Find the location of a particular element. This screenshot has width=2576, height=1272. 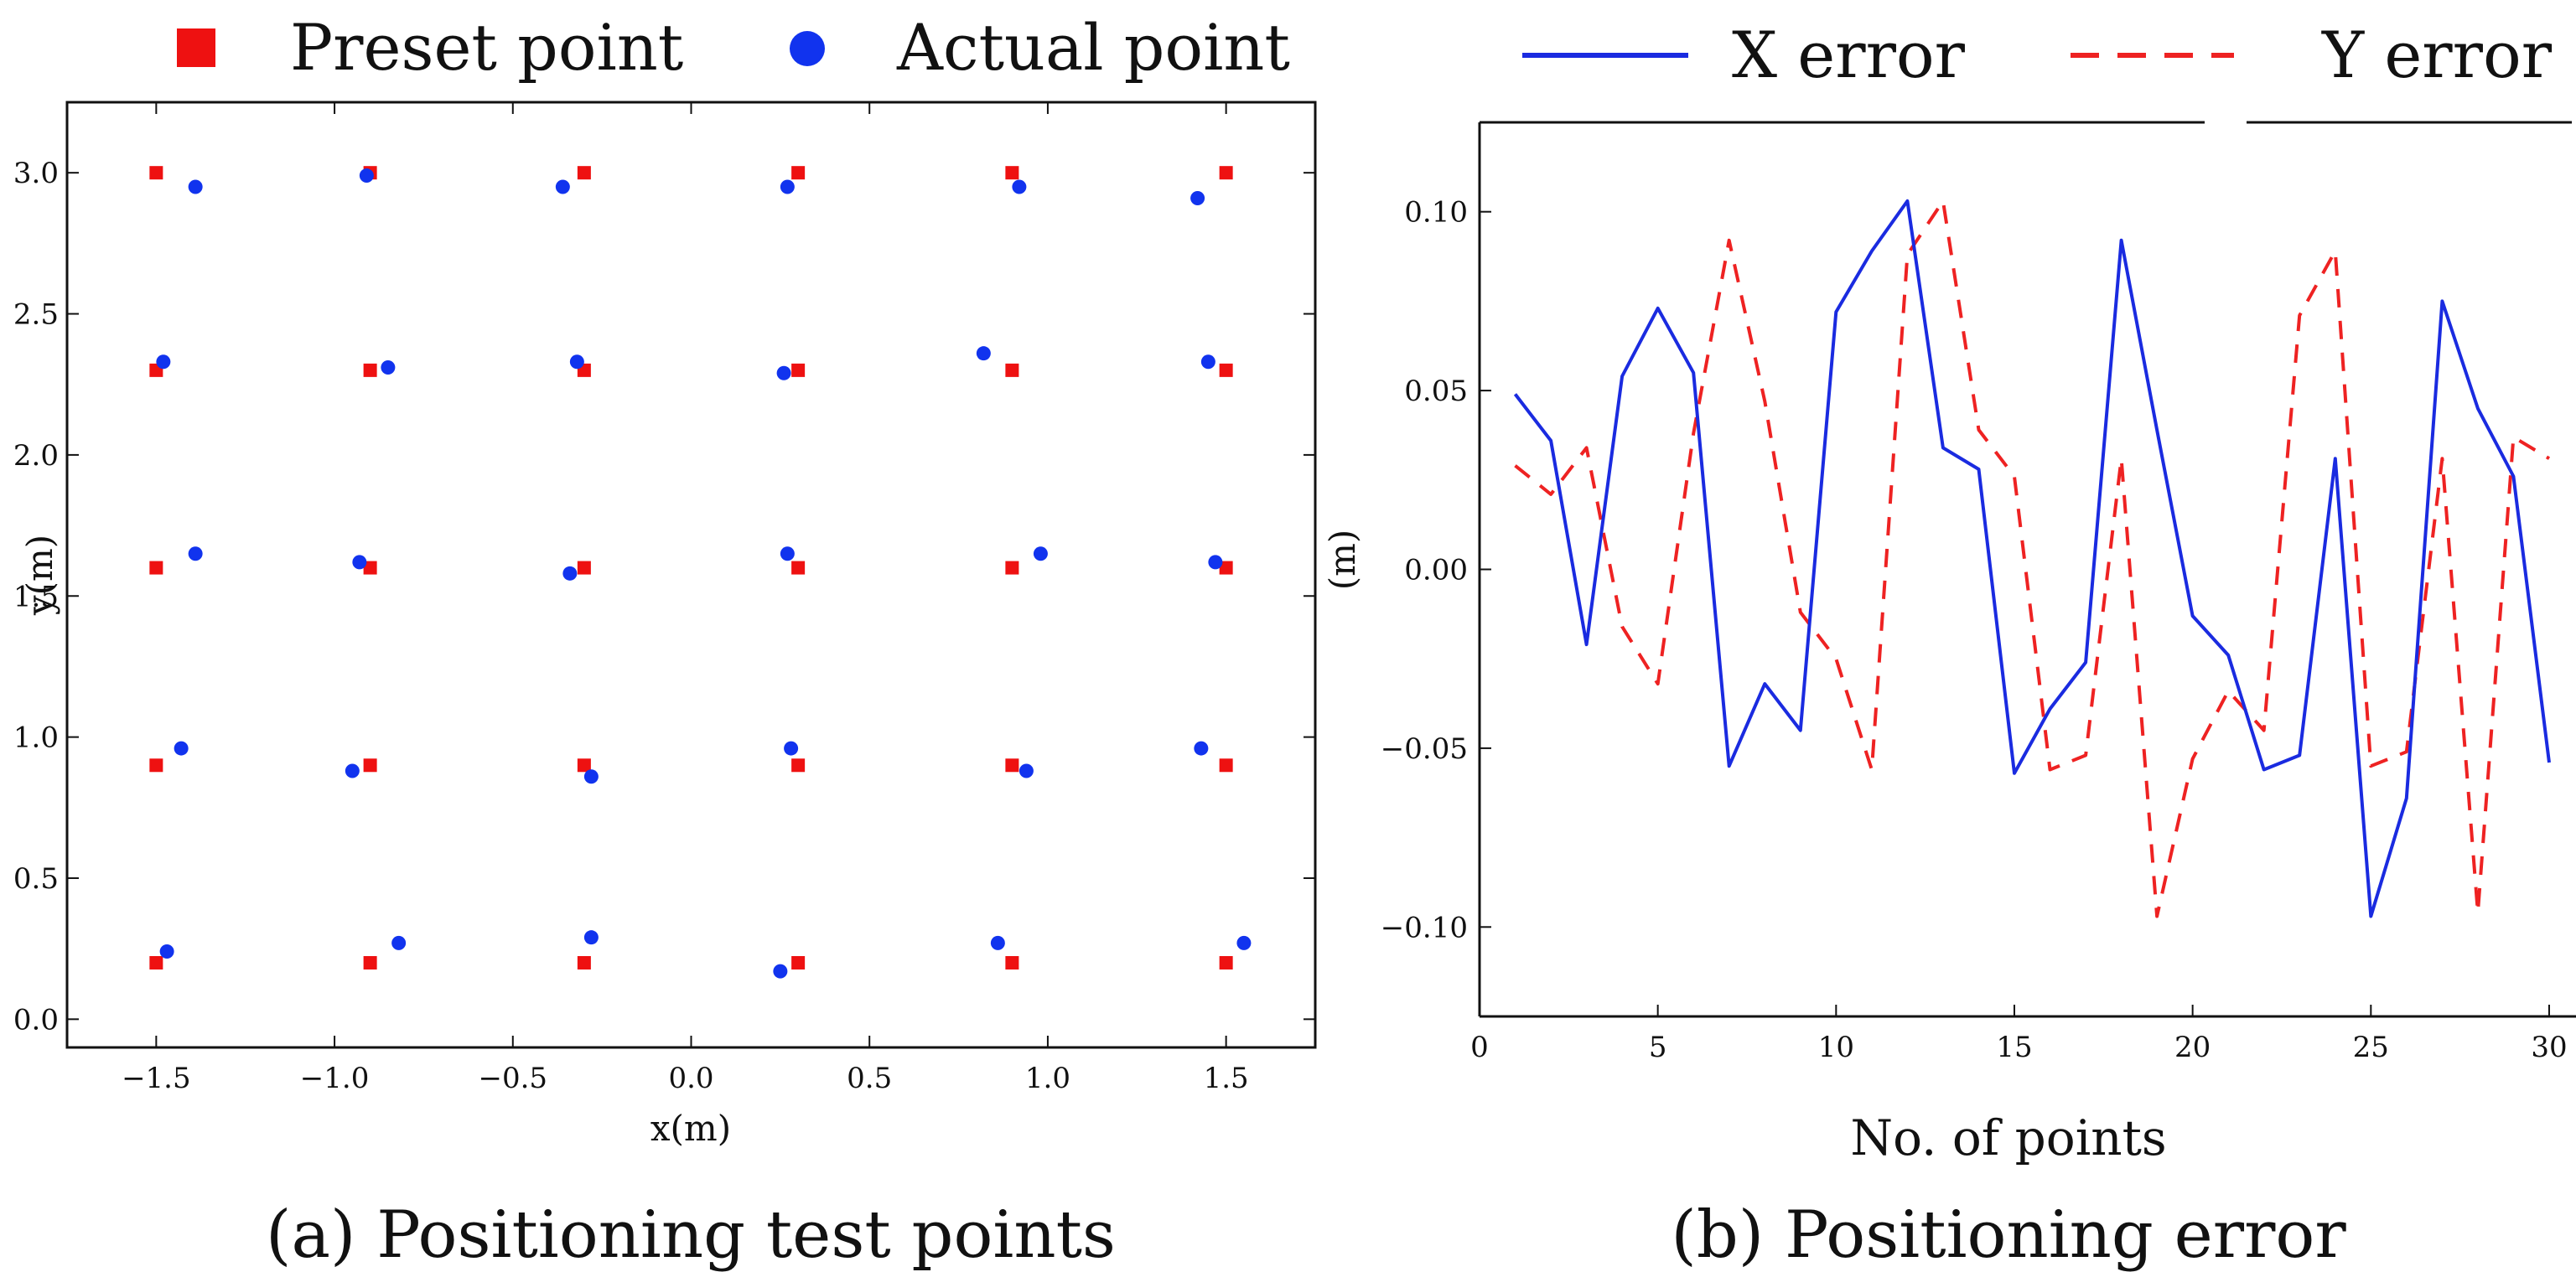

y-tick-label-a: 3.0 is located at coordinates (36, 173).